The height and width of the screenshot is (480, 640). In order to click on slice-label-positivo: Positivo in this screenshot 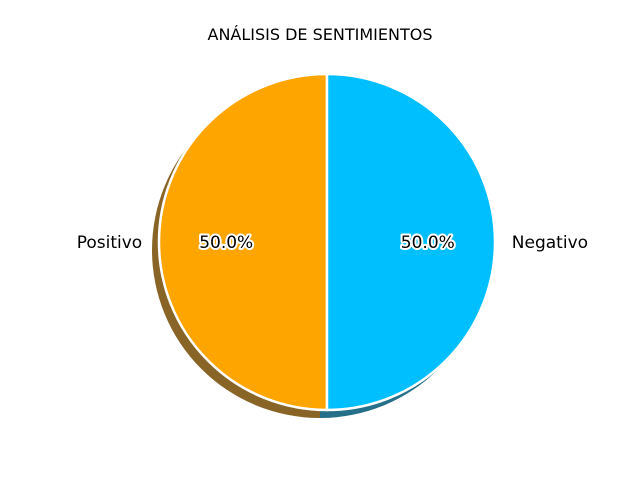, I will do `click(109, 243)`.